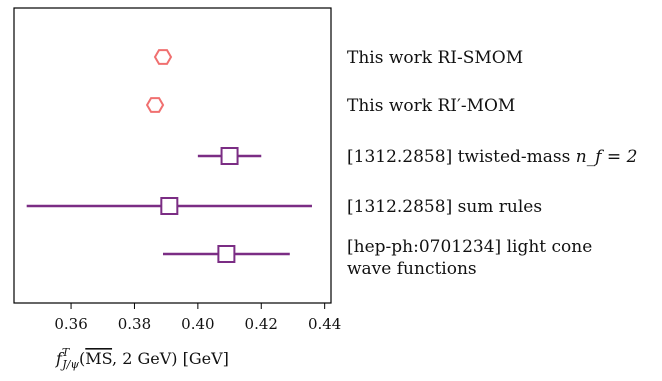 The image size is (662, 381). I want to click on x-axis-label-subscript: J/ψ, so click(69, 364).